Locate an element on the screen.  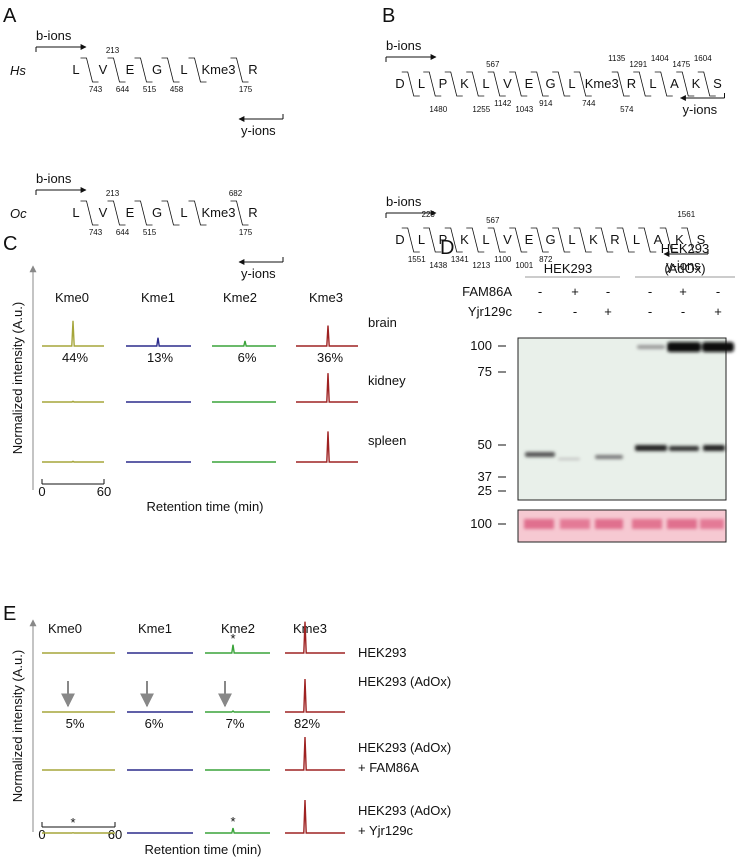
ponceau-bands is located at coordinates (624, 524).